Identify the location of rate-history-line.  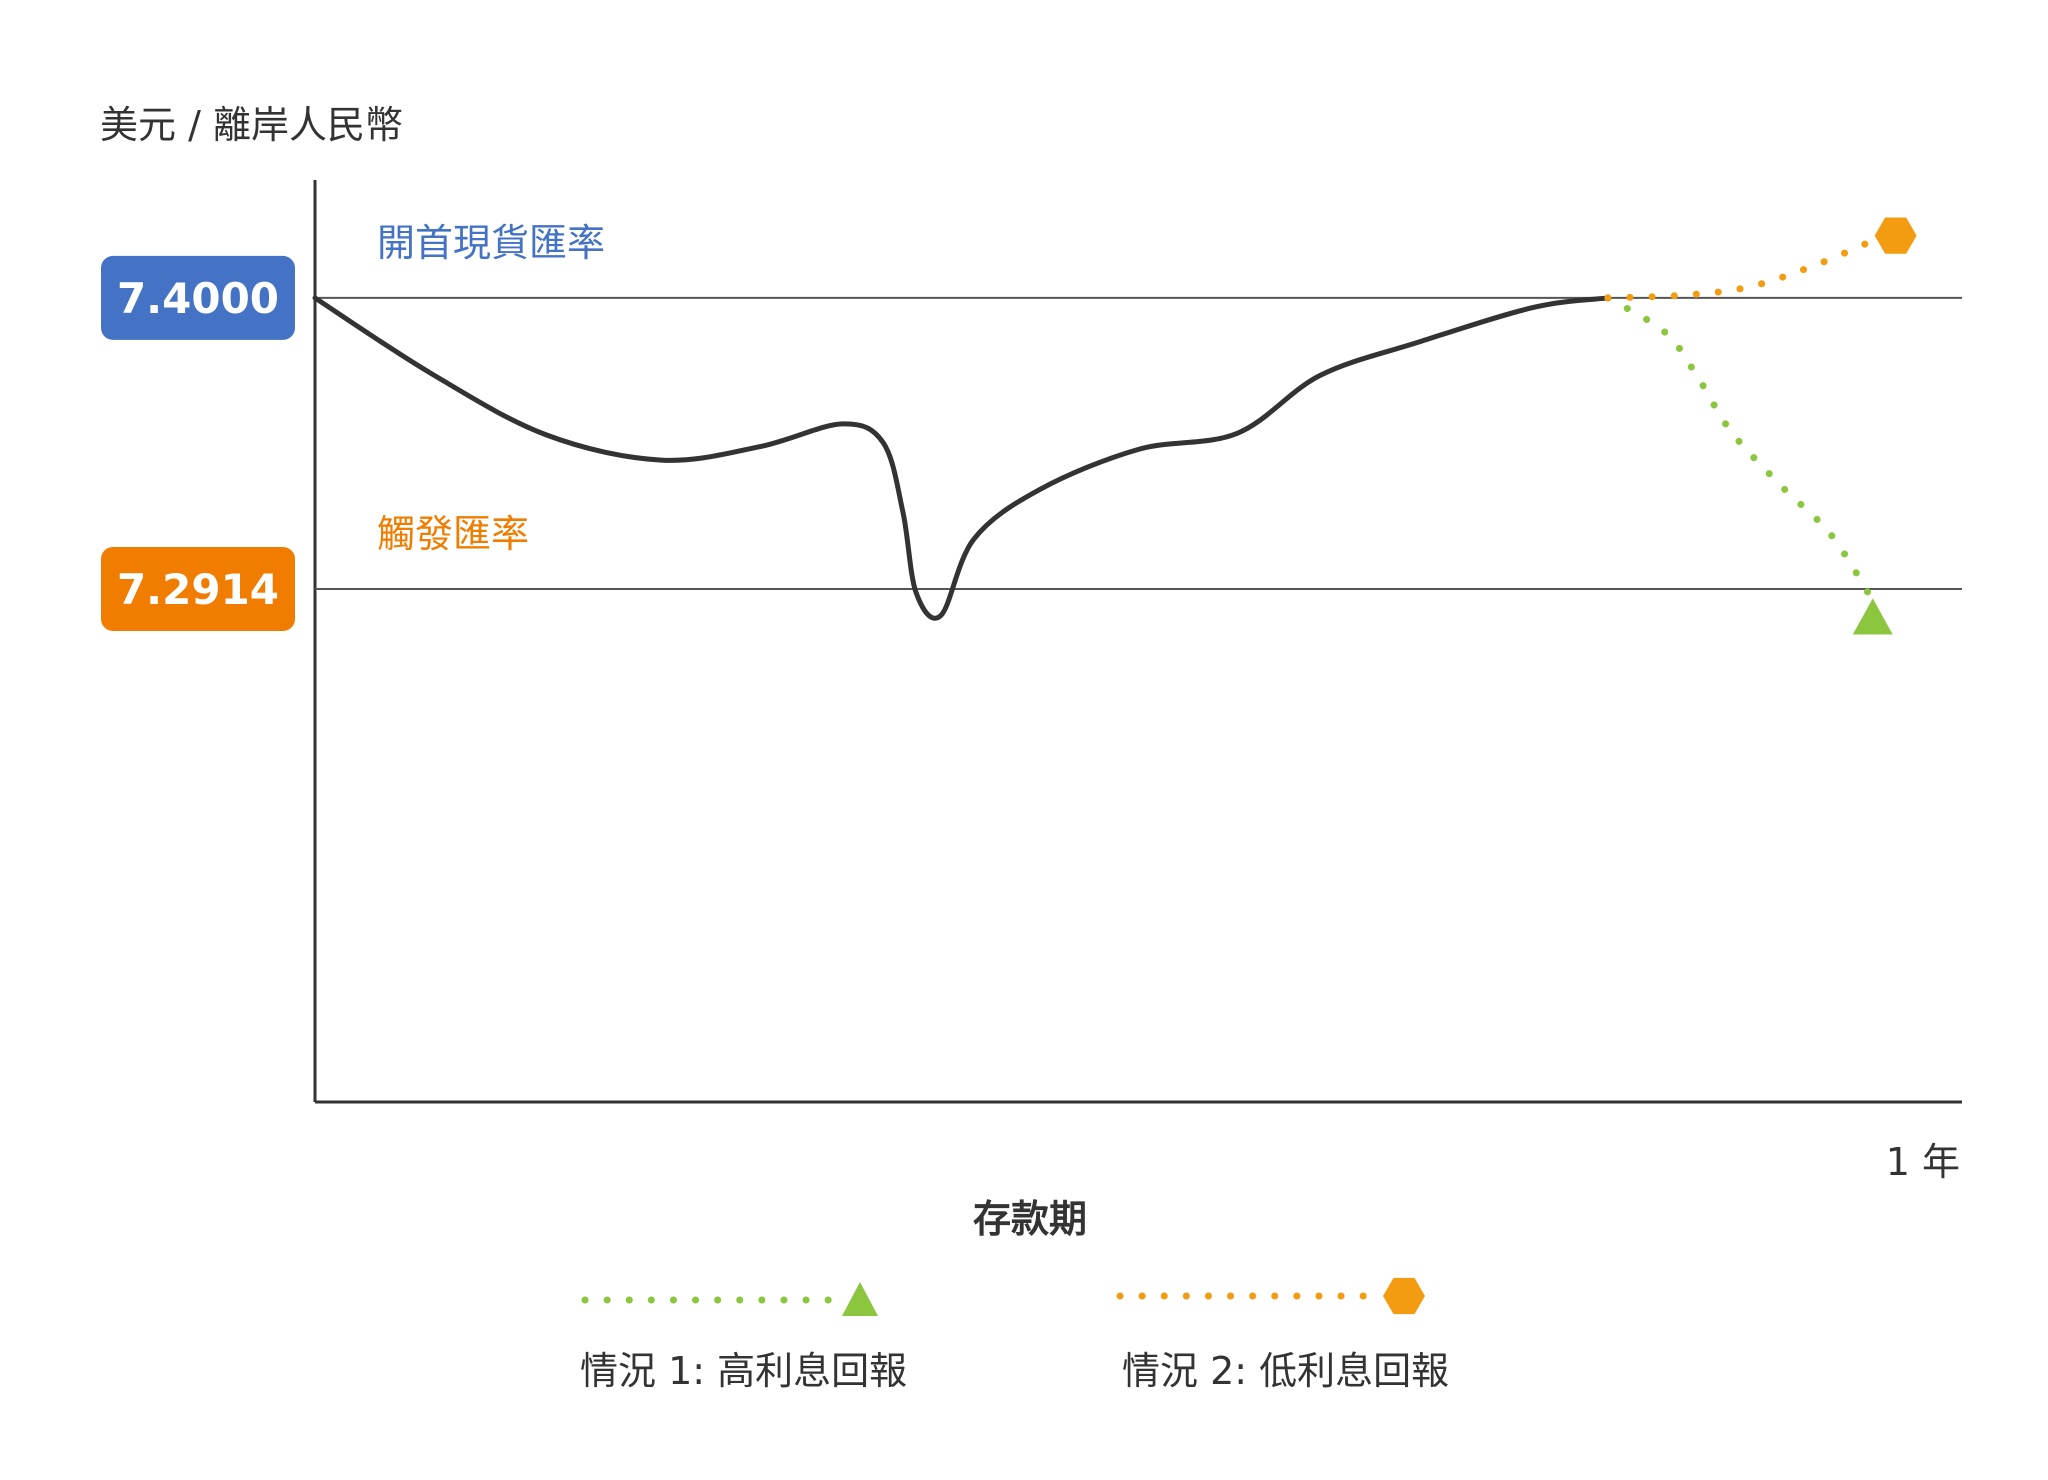
(961, 458).